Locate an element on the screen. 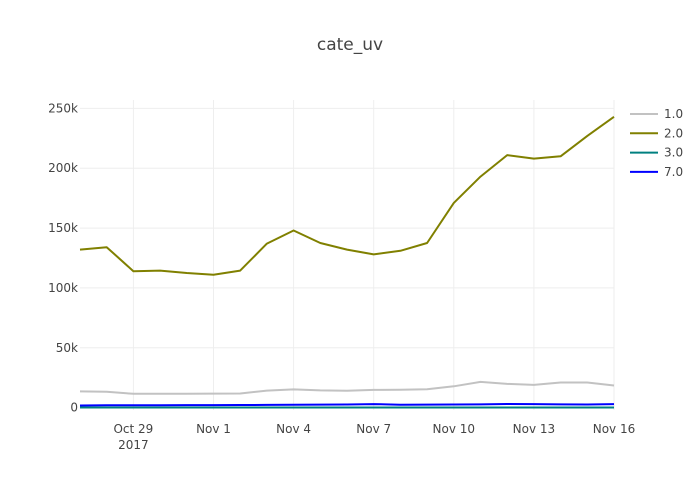  legend-item-2.0: 2.0 is located at coordinates (656, 133).